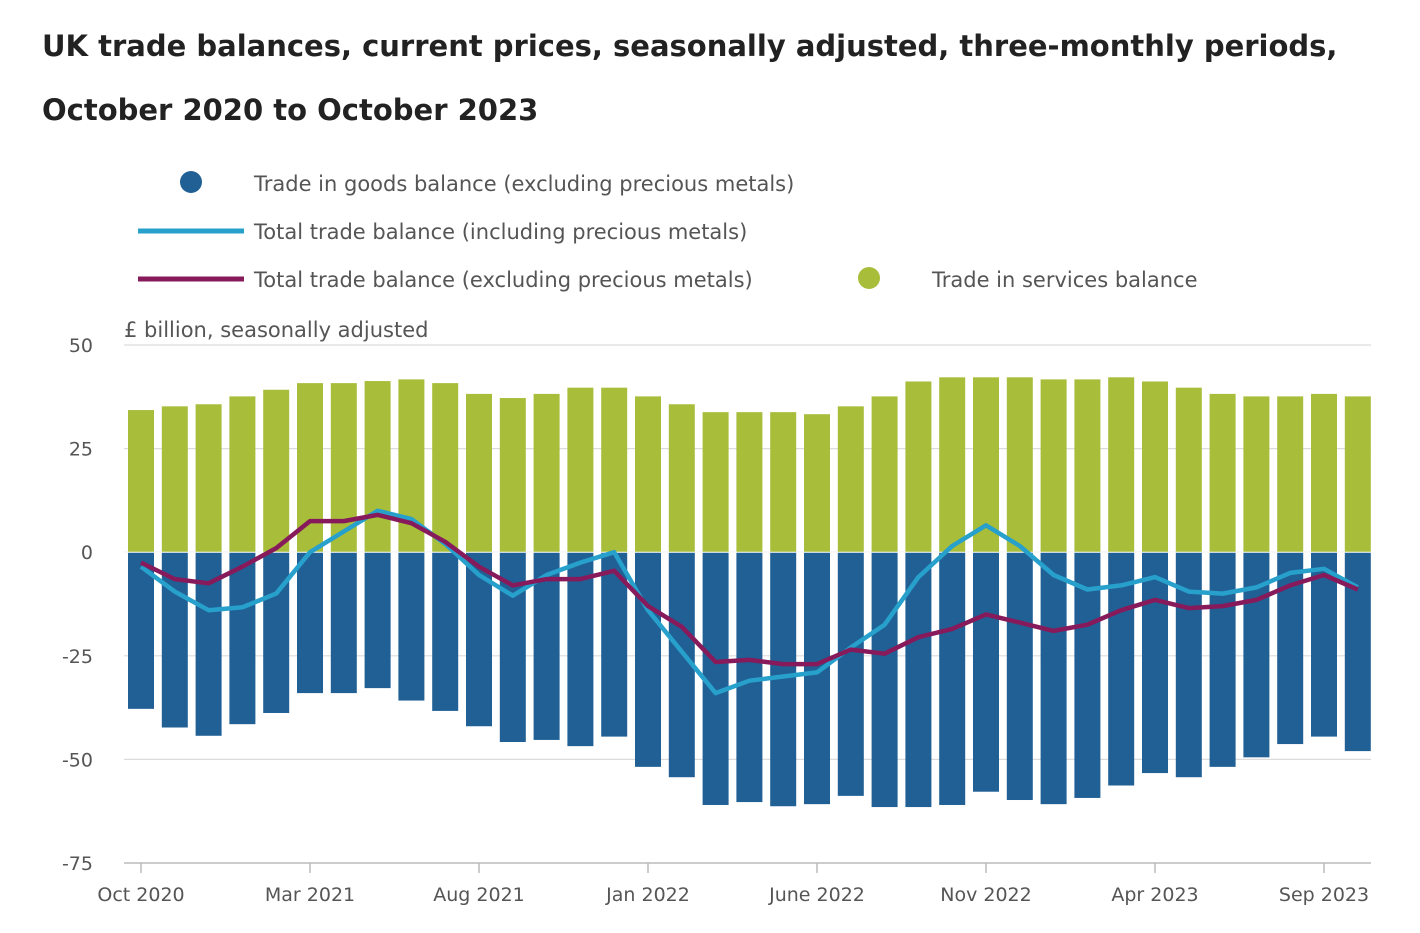 The image size is (1420, 933). What do you see at coordinates (77, 760) in the screenshot?
I see `y-tick-label: -50` at bounding box center [77, 760].